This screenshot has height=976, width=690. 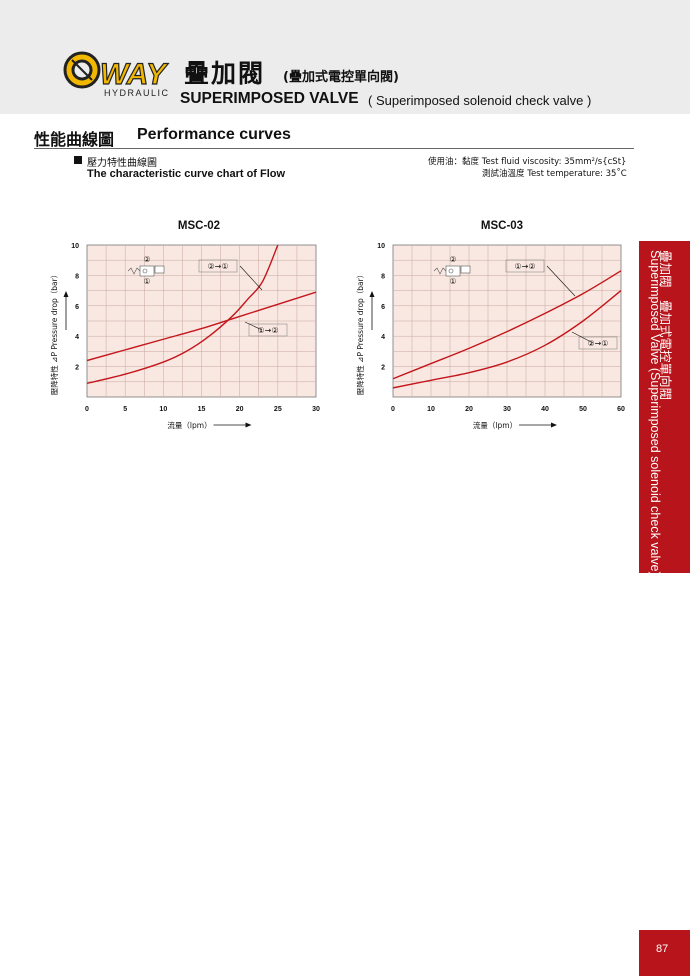 I want to click on section-divider, so click(x=334, y=148).